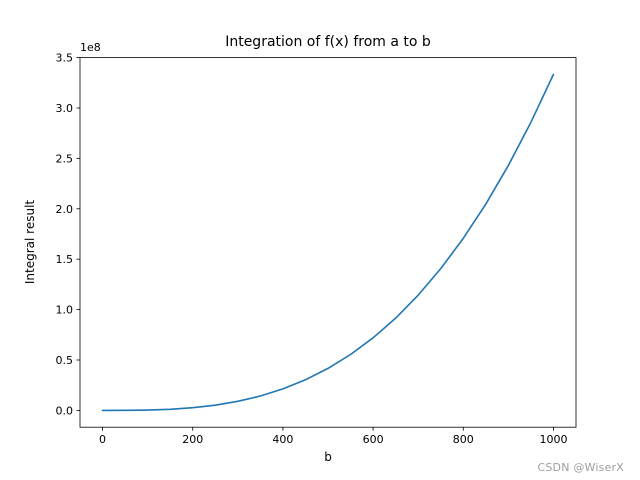 Image resolution: width=640 pixels, height=480 pixels. Describe the element at coordinates (102, 439) in the screenshot. I see `x-tick-label: 0` at that location.